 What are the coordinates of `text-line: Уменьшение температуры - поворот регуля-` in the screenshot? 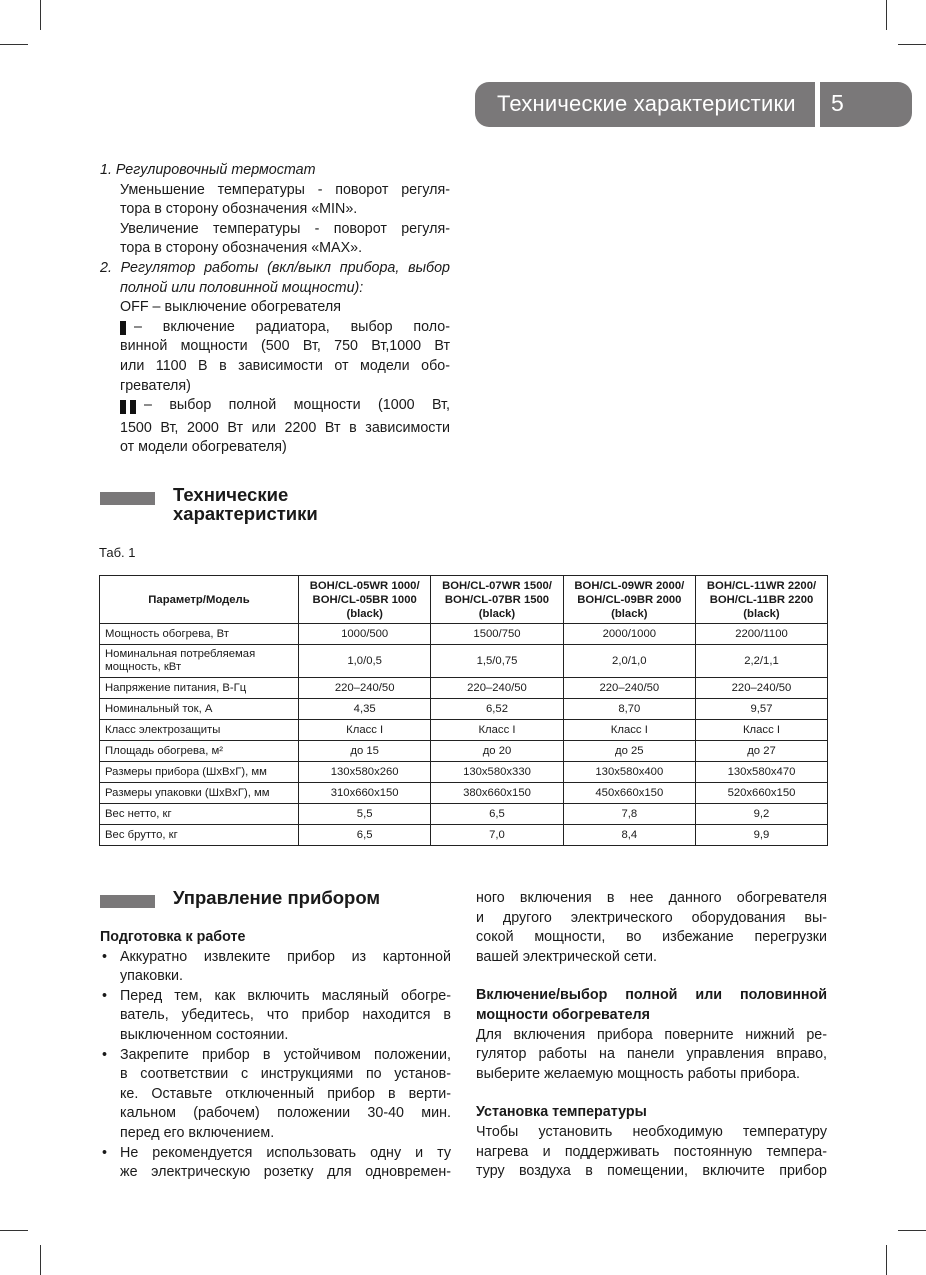 It's located at (285, 189).